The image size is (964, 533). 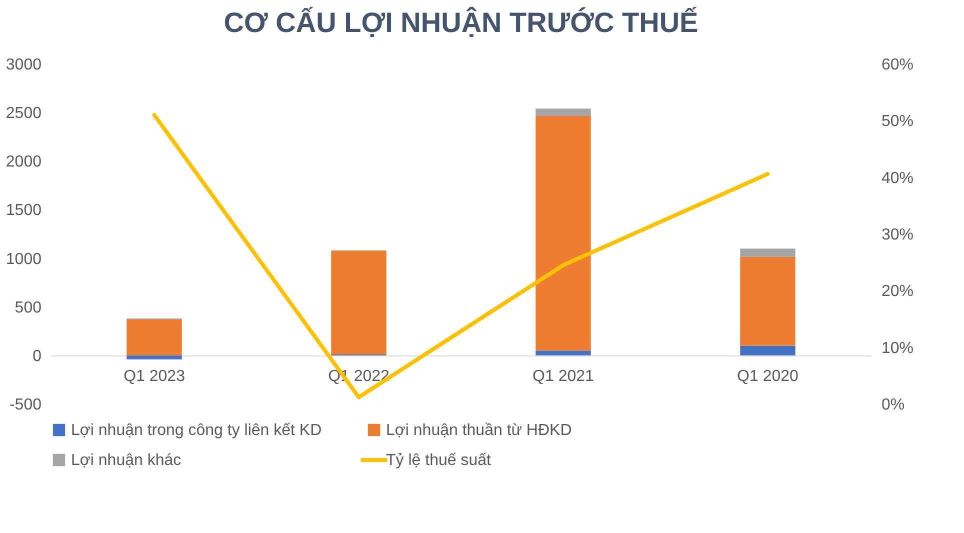 I want to click on y-tick-label: 2000, so click(x=24, y=162).